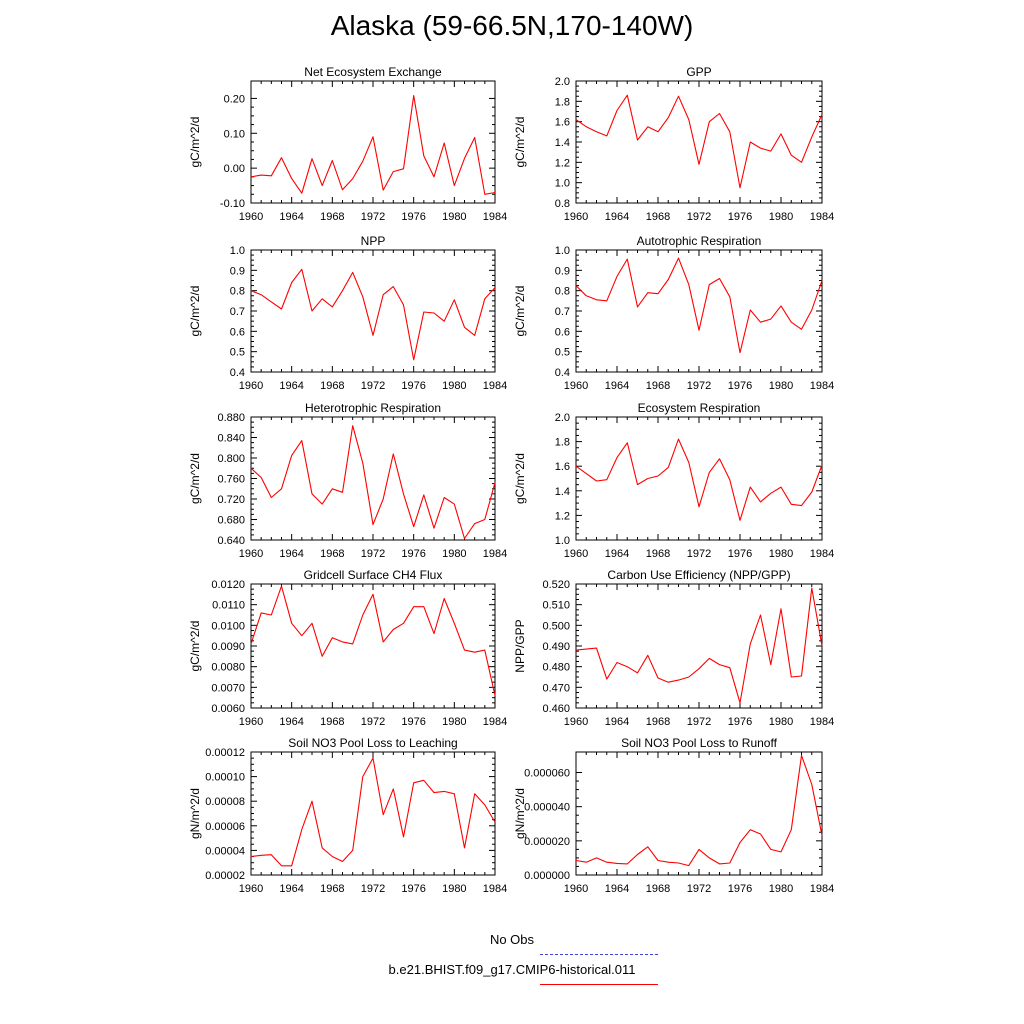  I want to click on y-tick-label: 1.8, so click(562, 102).